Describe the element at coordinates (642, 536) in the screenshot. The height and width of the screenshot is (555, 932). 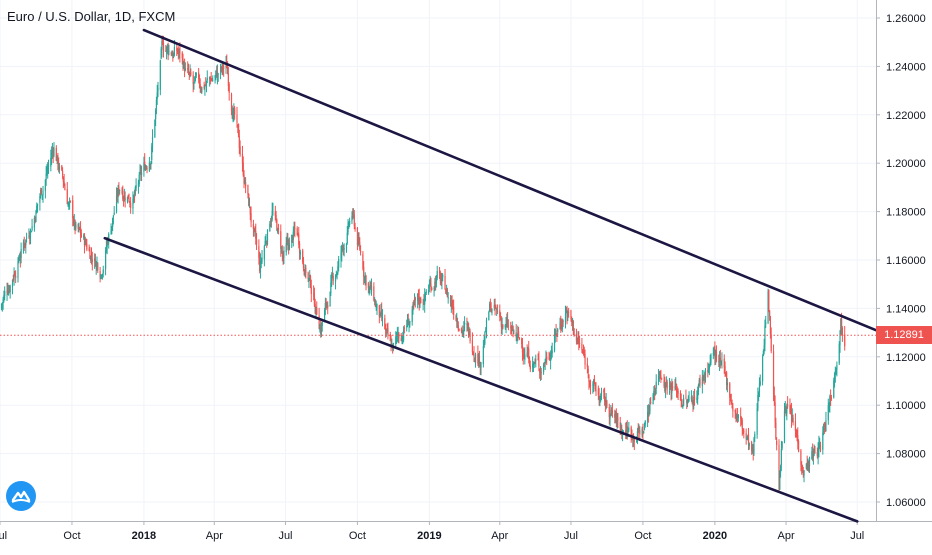
I see `x-tick-label: Oct` at that location.